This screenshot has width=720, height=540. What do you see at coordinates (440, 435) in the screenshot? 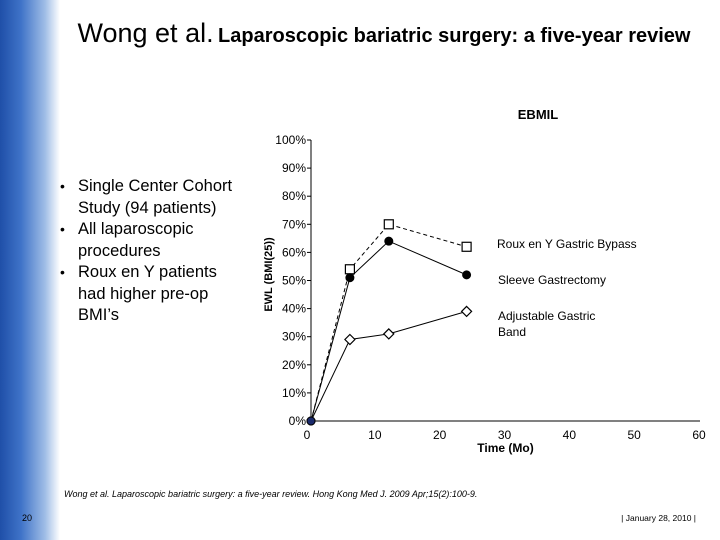
I see `x-tick-label: 20` at bounding box center [440, 435].